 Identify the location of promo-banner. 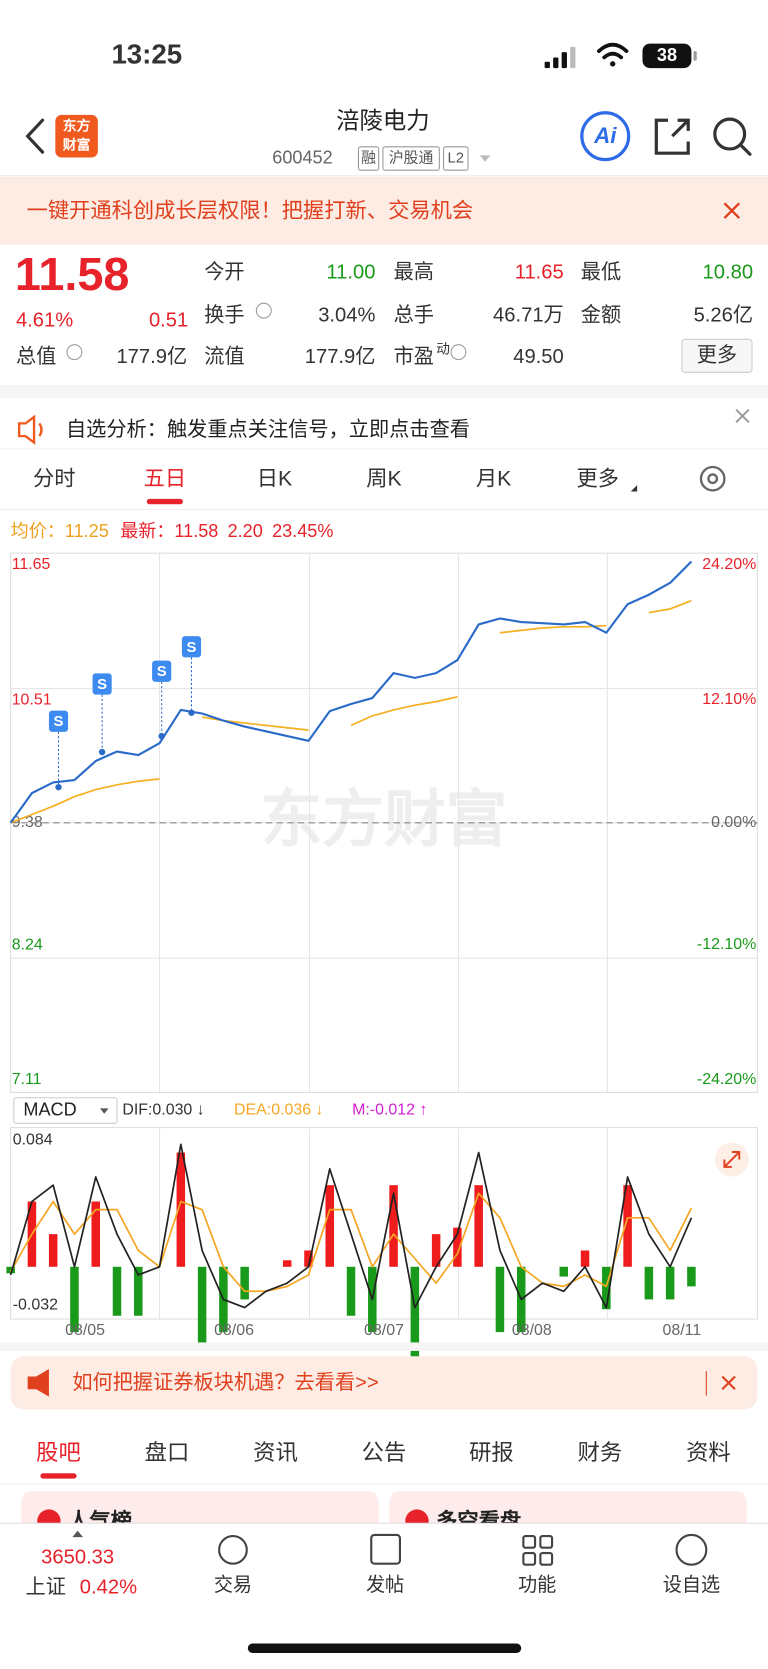
(384, 210).